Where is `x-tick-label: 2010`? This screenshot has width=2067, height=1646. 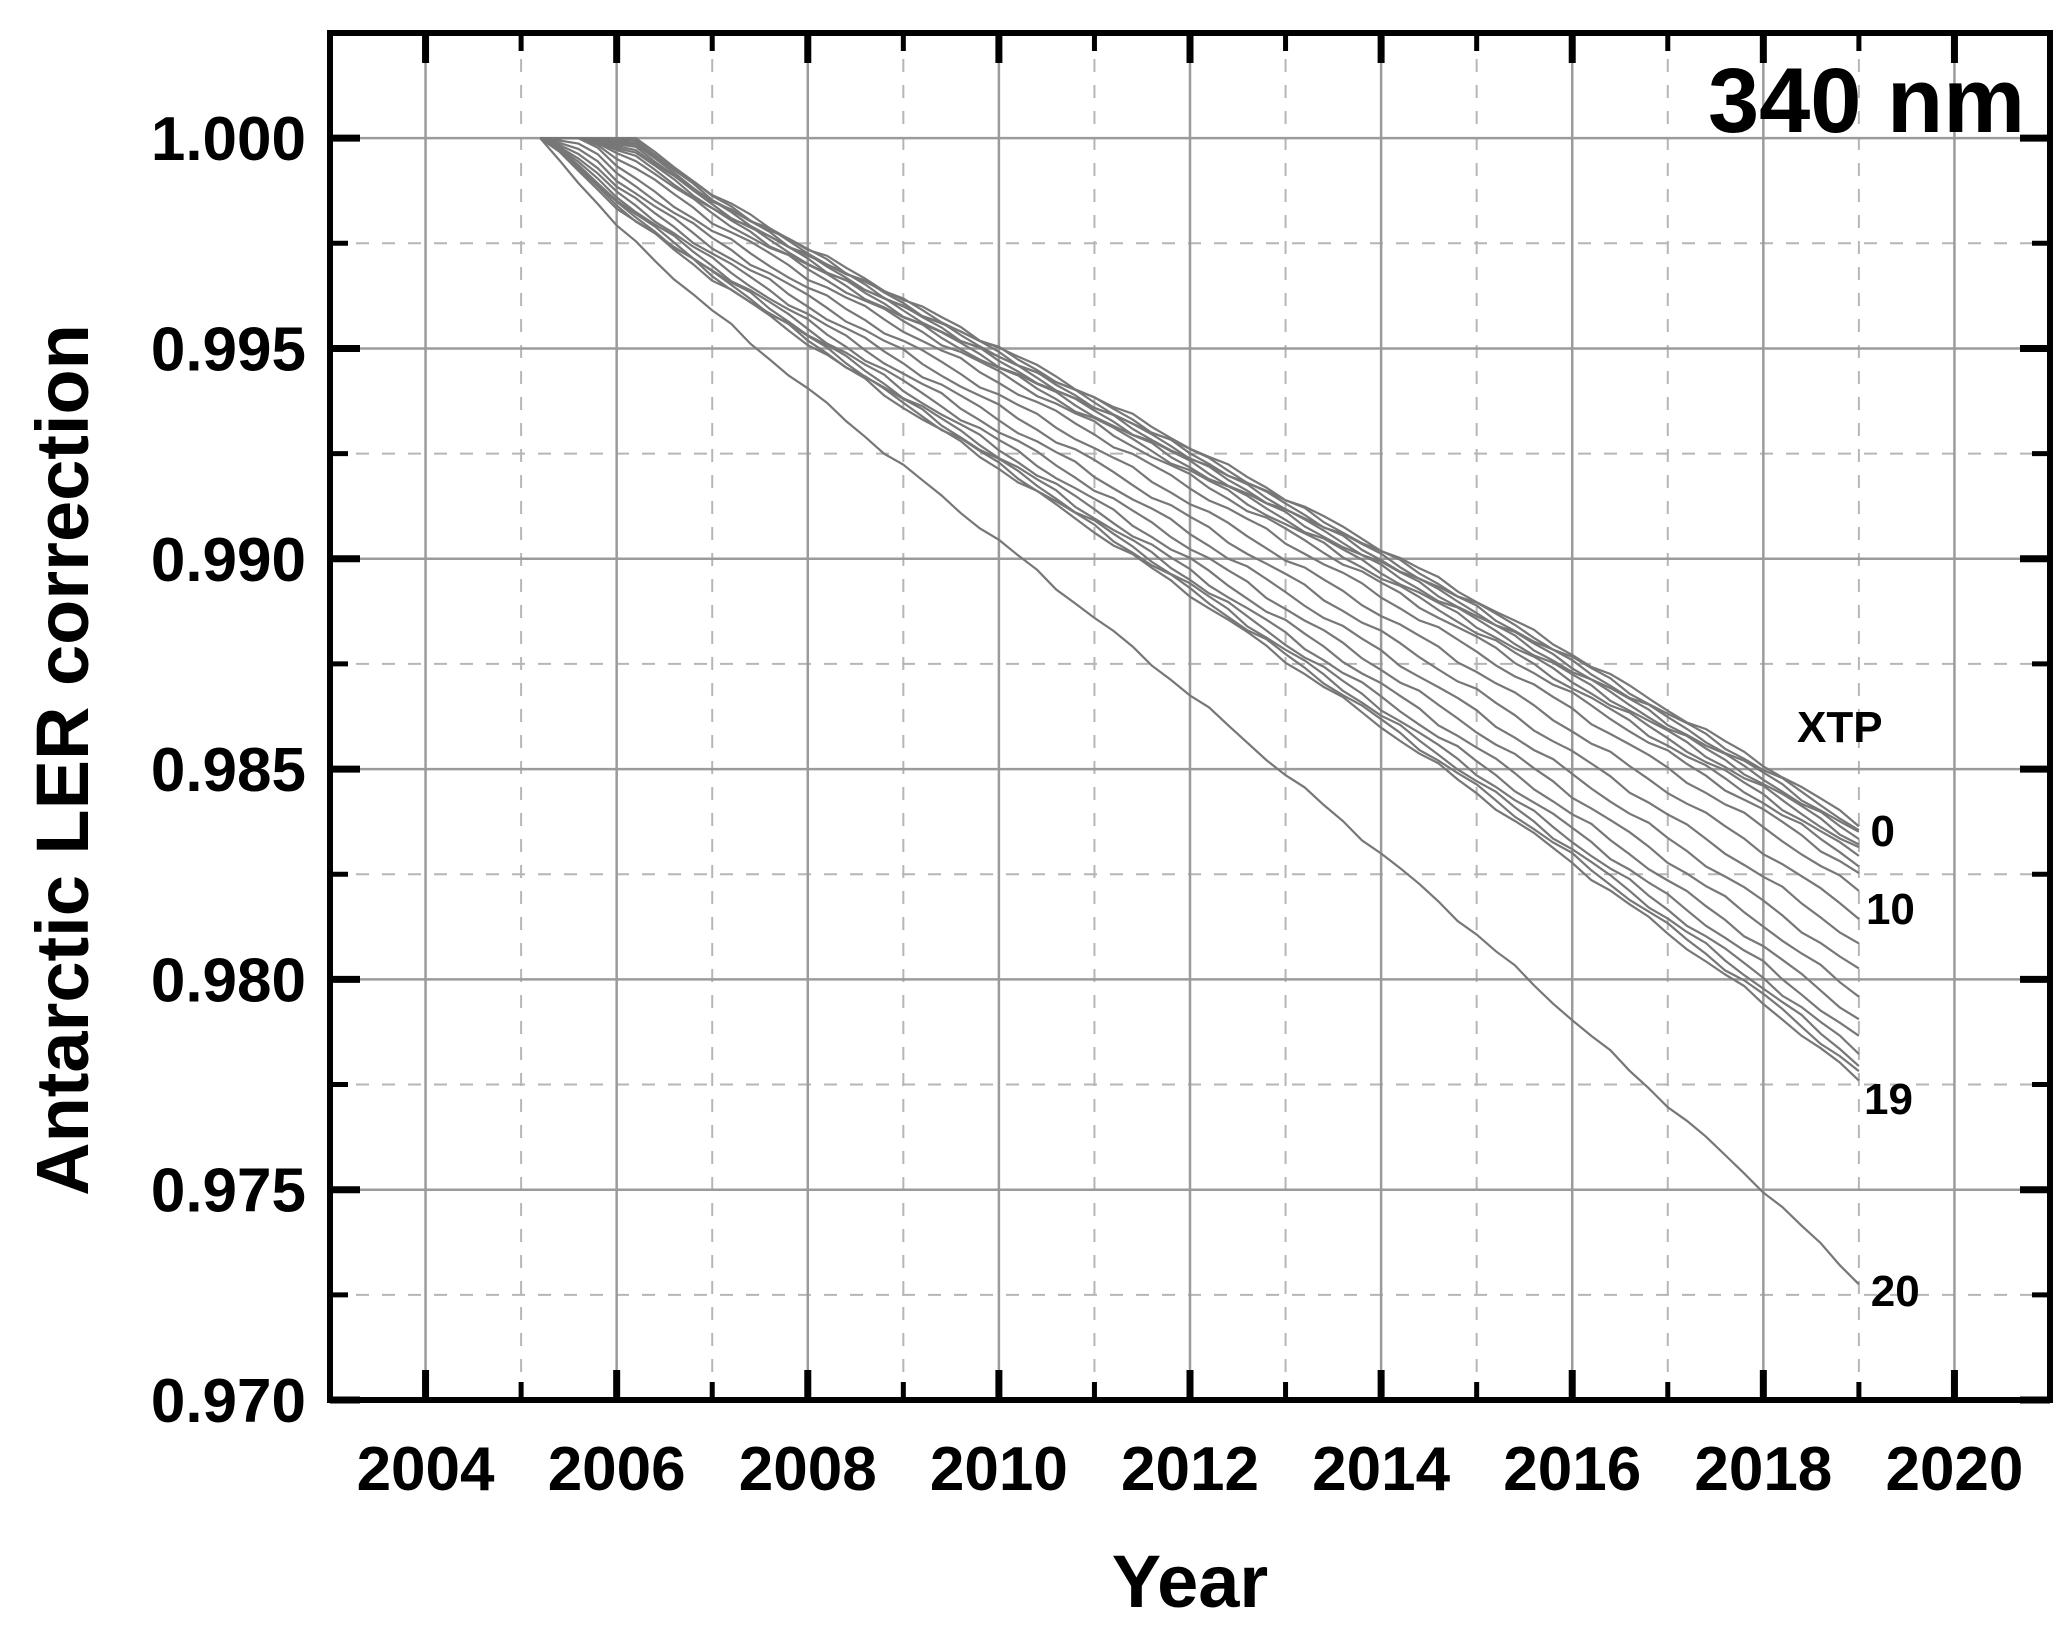 x-tick-label: 2010 is located at coordinates (999, 1469).